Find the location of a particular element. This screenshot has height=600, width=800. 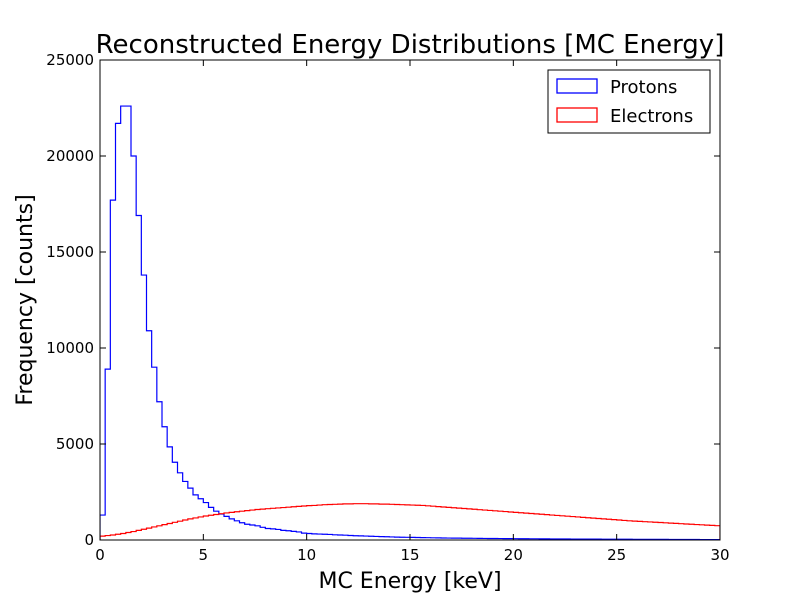

y-tick-label: 10000 is located at coordinates (70, 348).